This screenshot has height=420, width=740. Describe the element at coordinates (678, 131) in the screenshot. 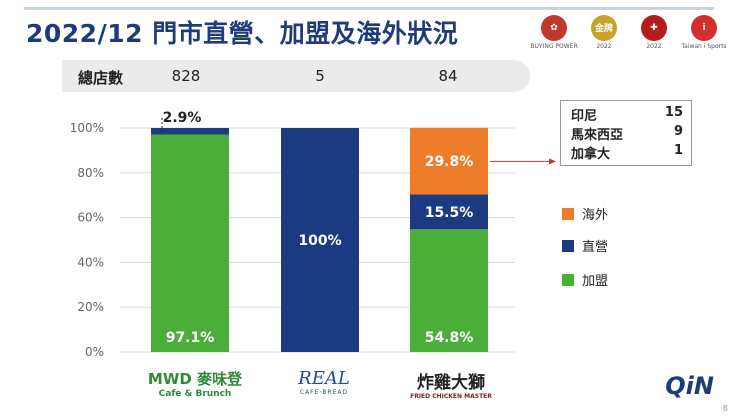

I see `country-count: 9` at that location.